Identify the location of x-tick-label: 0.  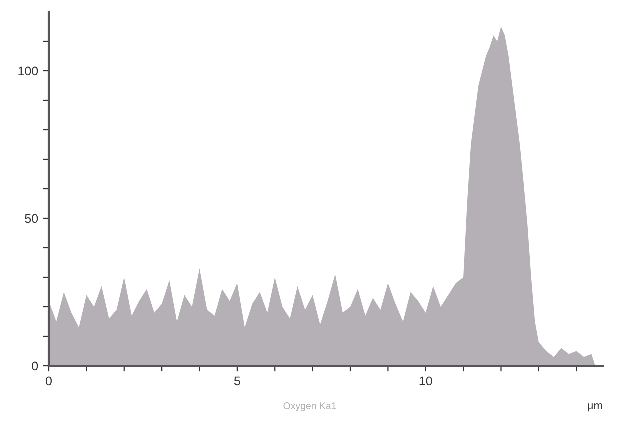
(49, 381).